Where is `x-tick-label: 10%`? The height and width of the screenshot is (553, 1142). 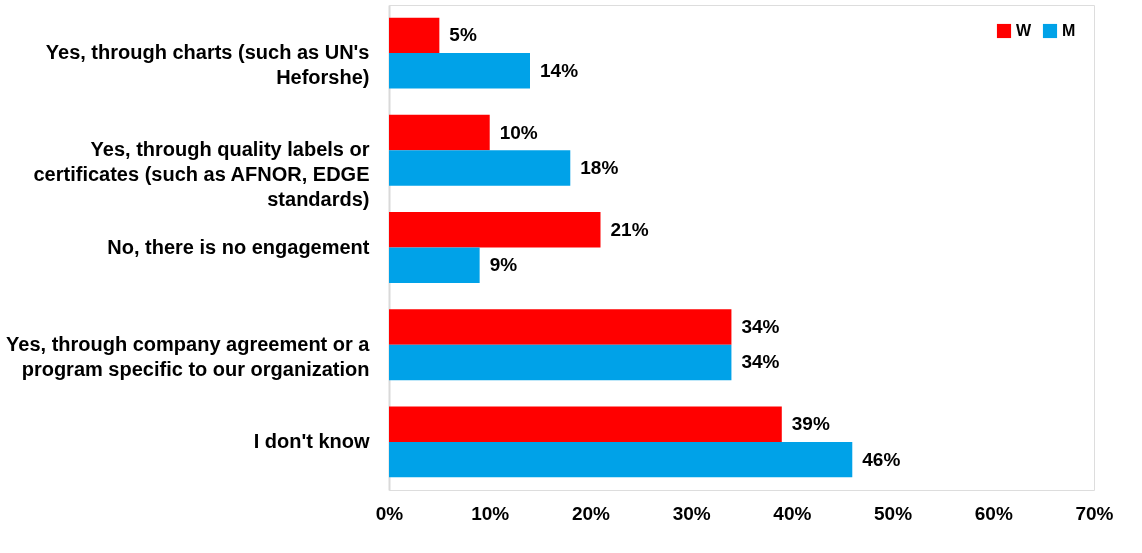
x-tick-label: 10% is located at coordinates (490, 513).